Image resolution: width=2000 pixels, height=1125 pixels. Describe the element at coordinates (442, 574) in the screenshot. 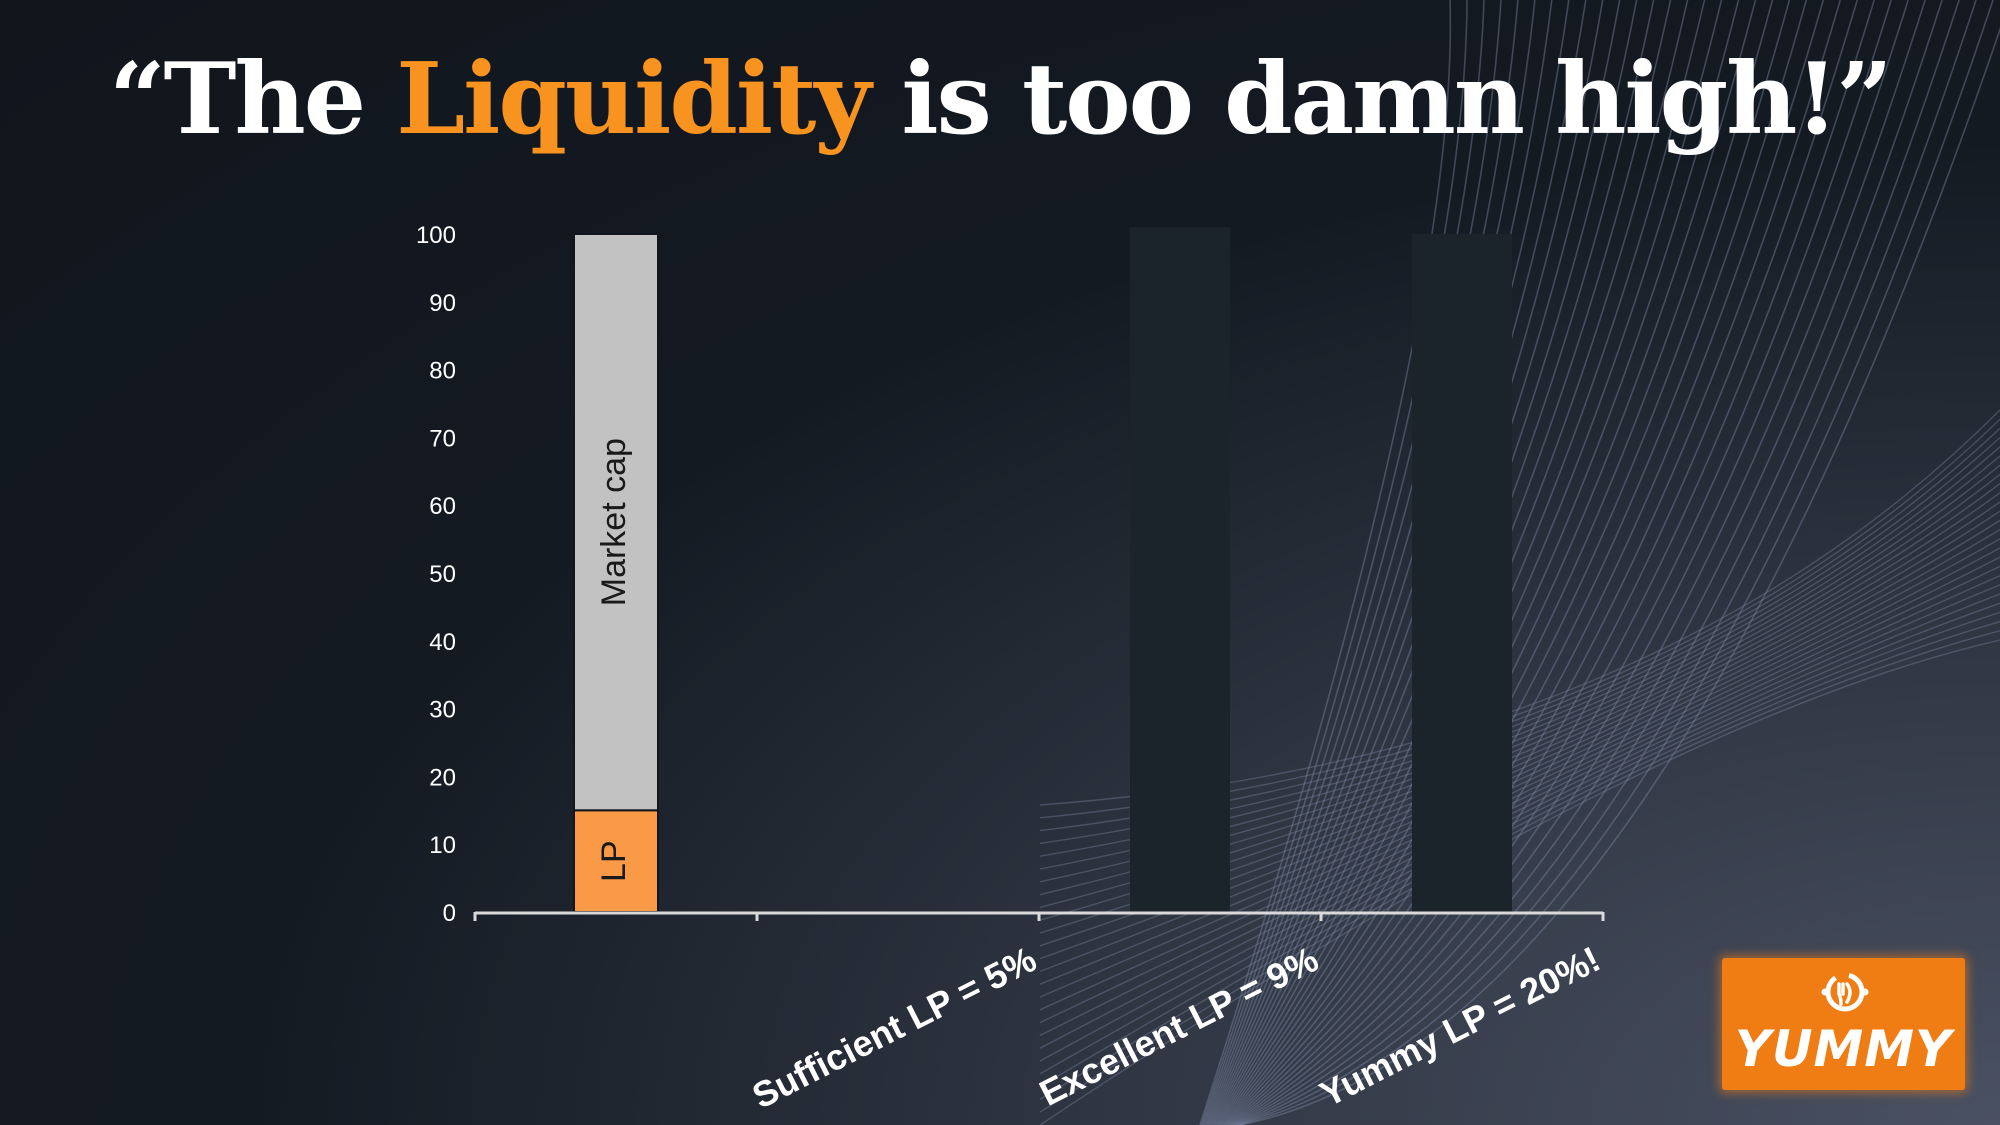

I see `y-tick-label: 50` at that location.